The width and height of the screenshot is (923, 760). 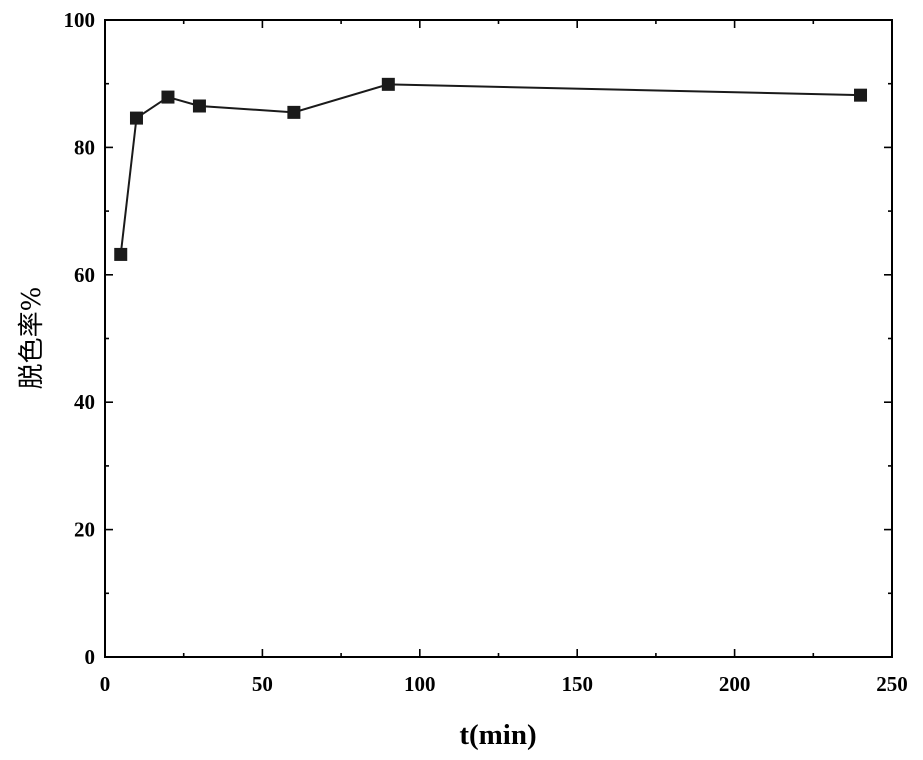 I want to click on x-tick-label: 100, so click(x=420, y=684).